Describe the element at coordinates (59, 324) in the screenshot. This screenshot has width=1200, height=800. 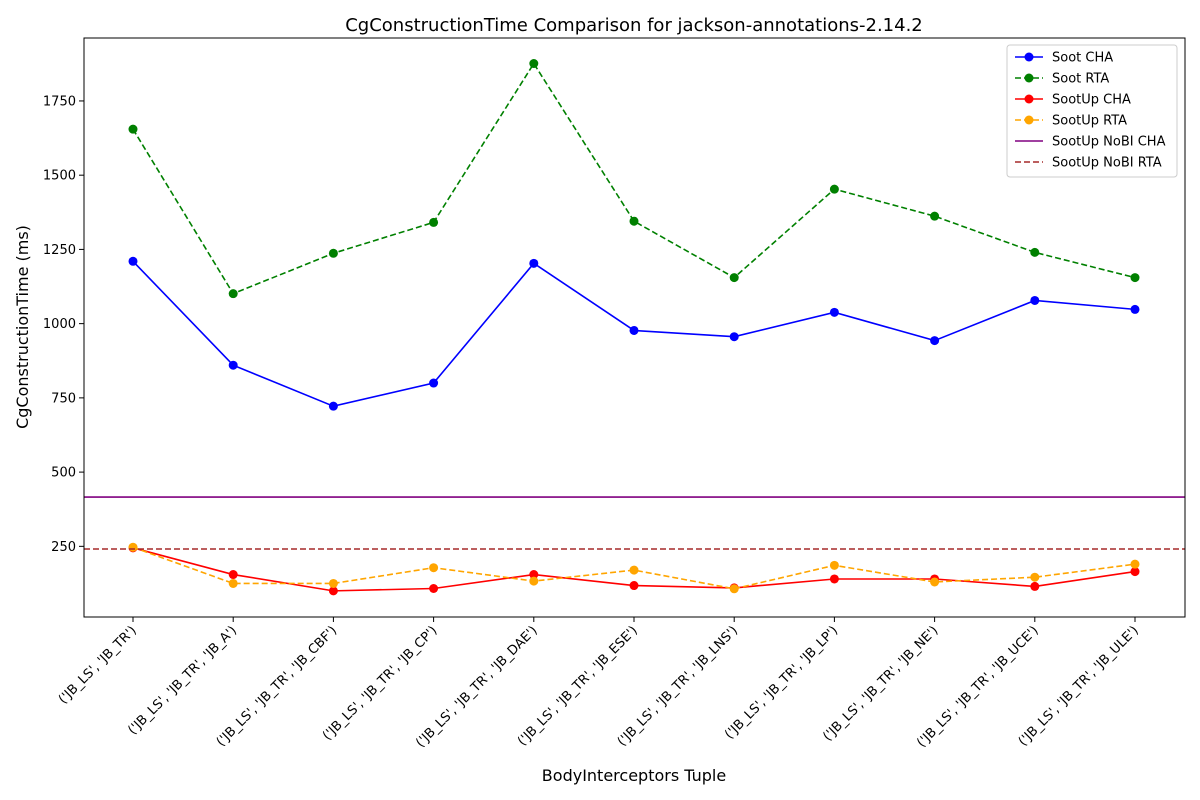
I see `y-tick-label: 1000` at that location.